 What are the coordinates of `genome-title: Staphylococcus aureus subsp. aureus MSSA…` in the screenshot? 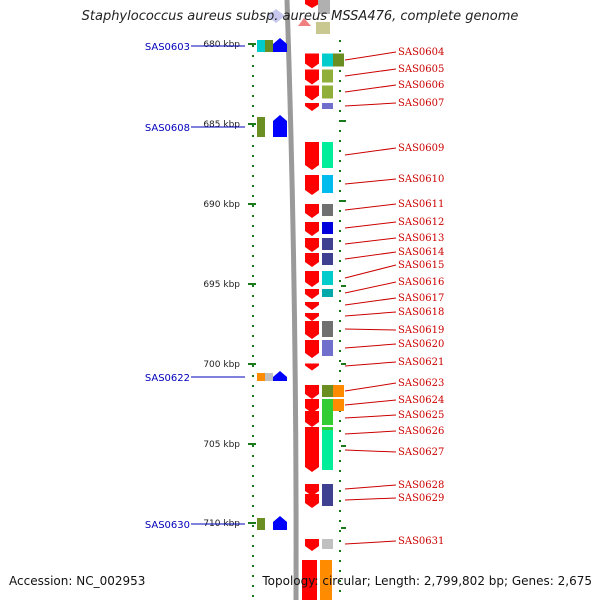 It's located at (300, 16).